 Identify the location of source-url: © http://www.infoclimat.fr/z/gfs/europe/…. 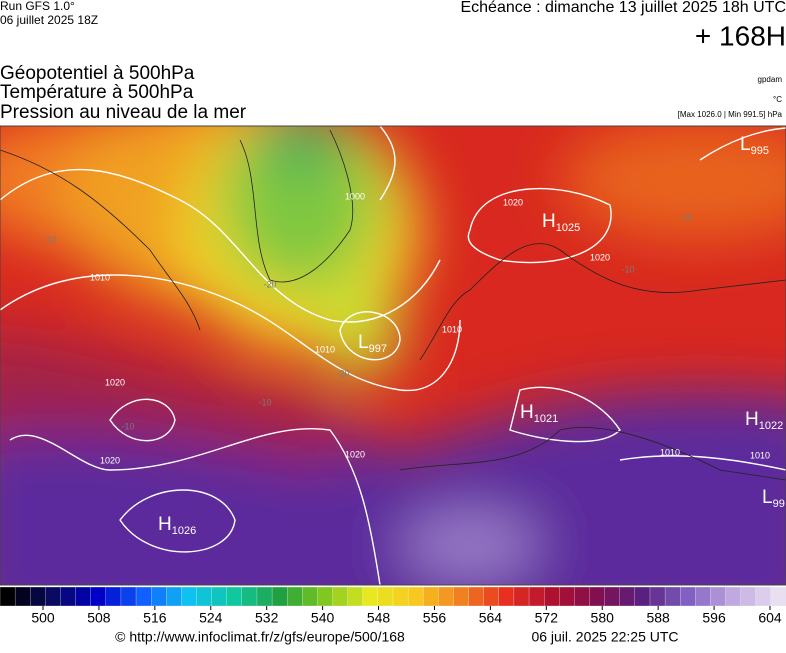
(260, 637).